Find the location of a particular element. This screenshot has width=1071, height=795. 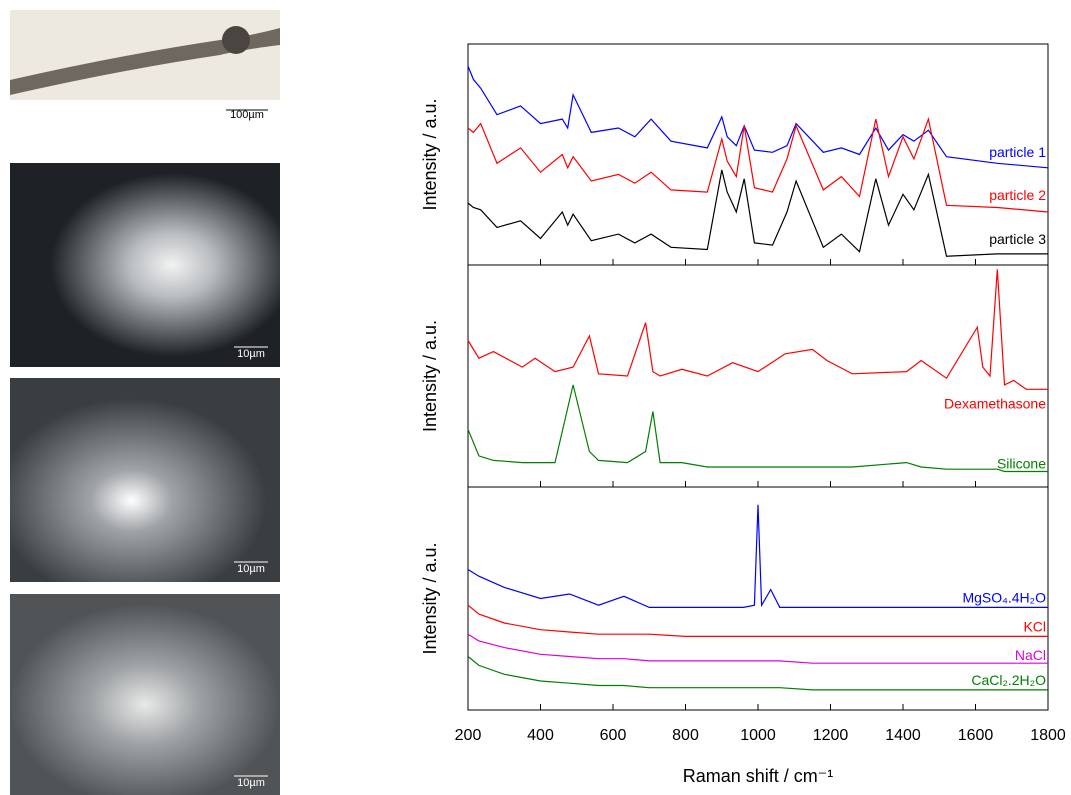

x-tick-label: 1200 is located at coordinates (831, 735).